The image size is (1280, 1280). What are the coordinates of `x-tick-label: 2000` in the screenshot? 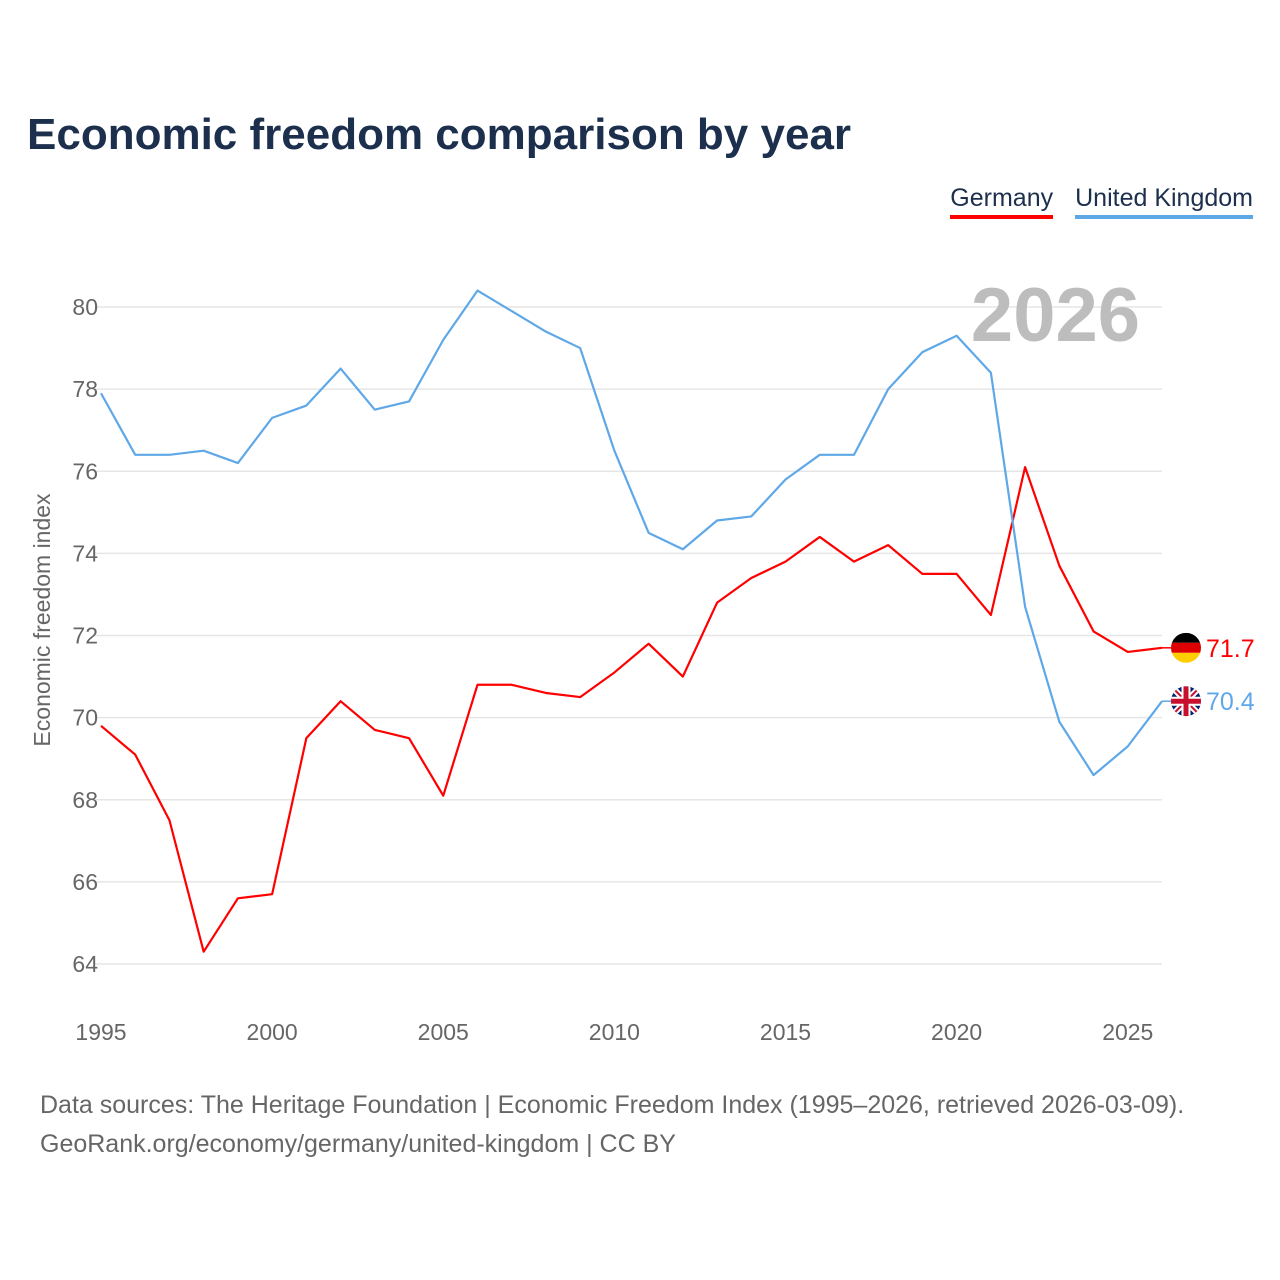 It's located at (272, 1032).